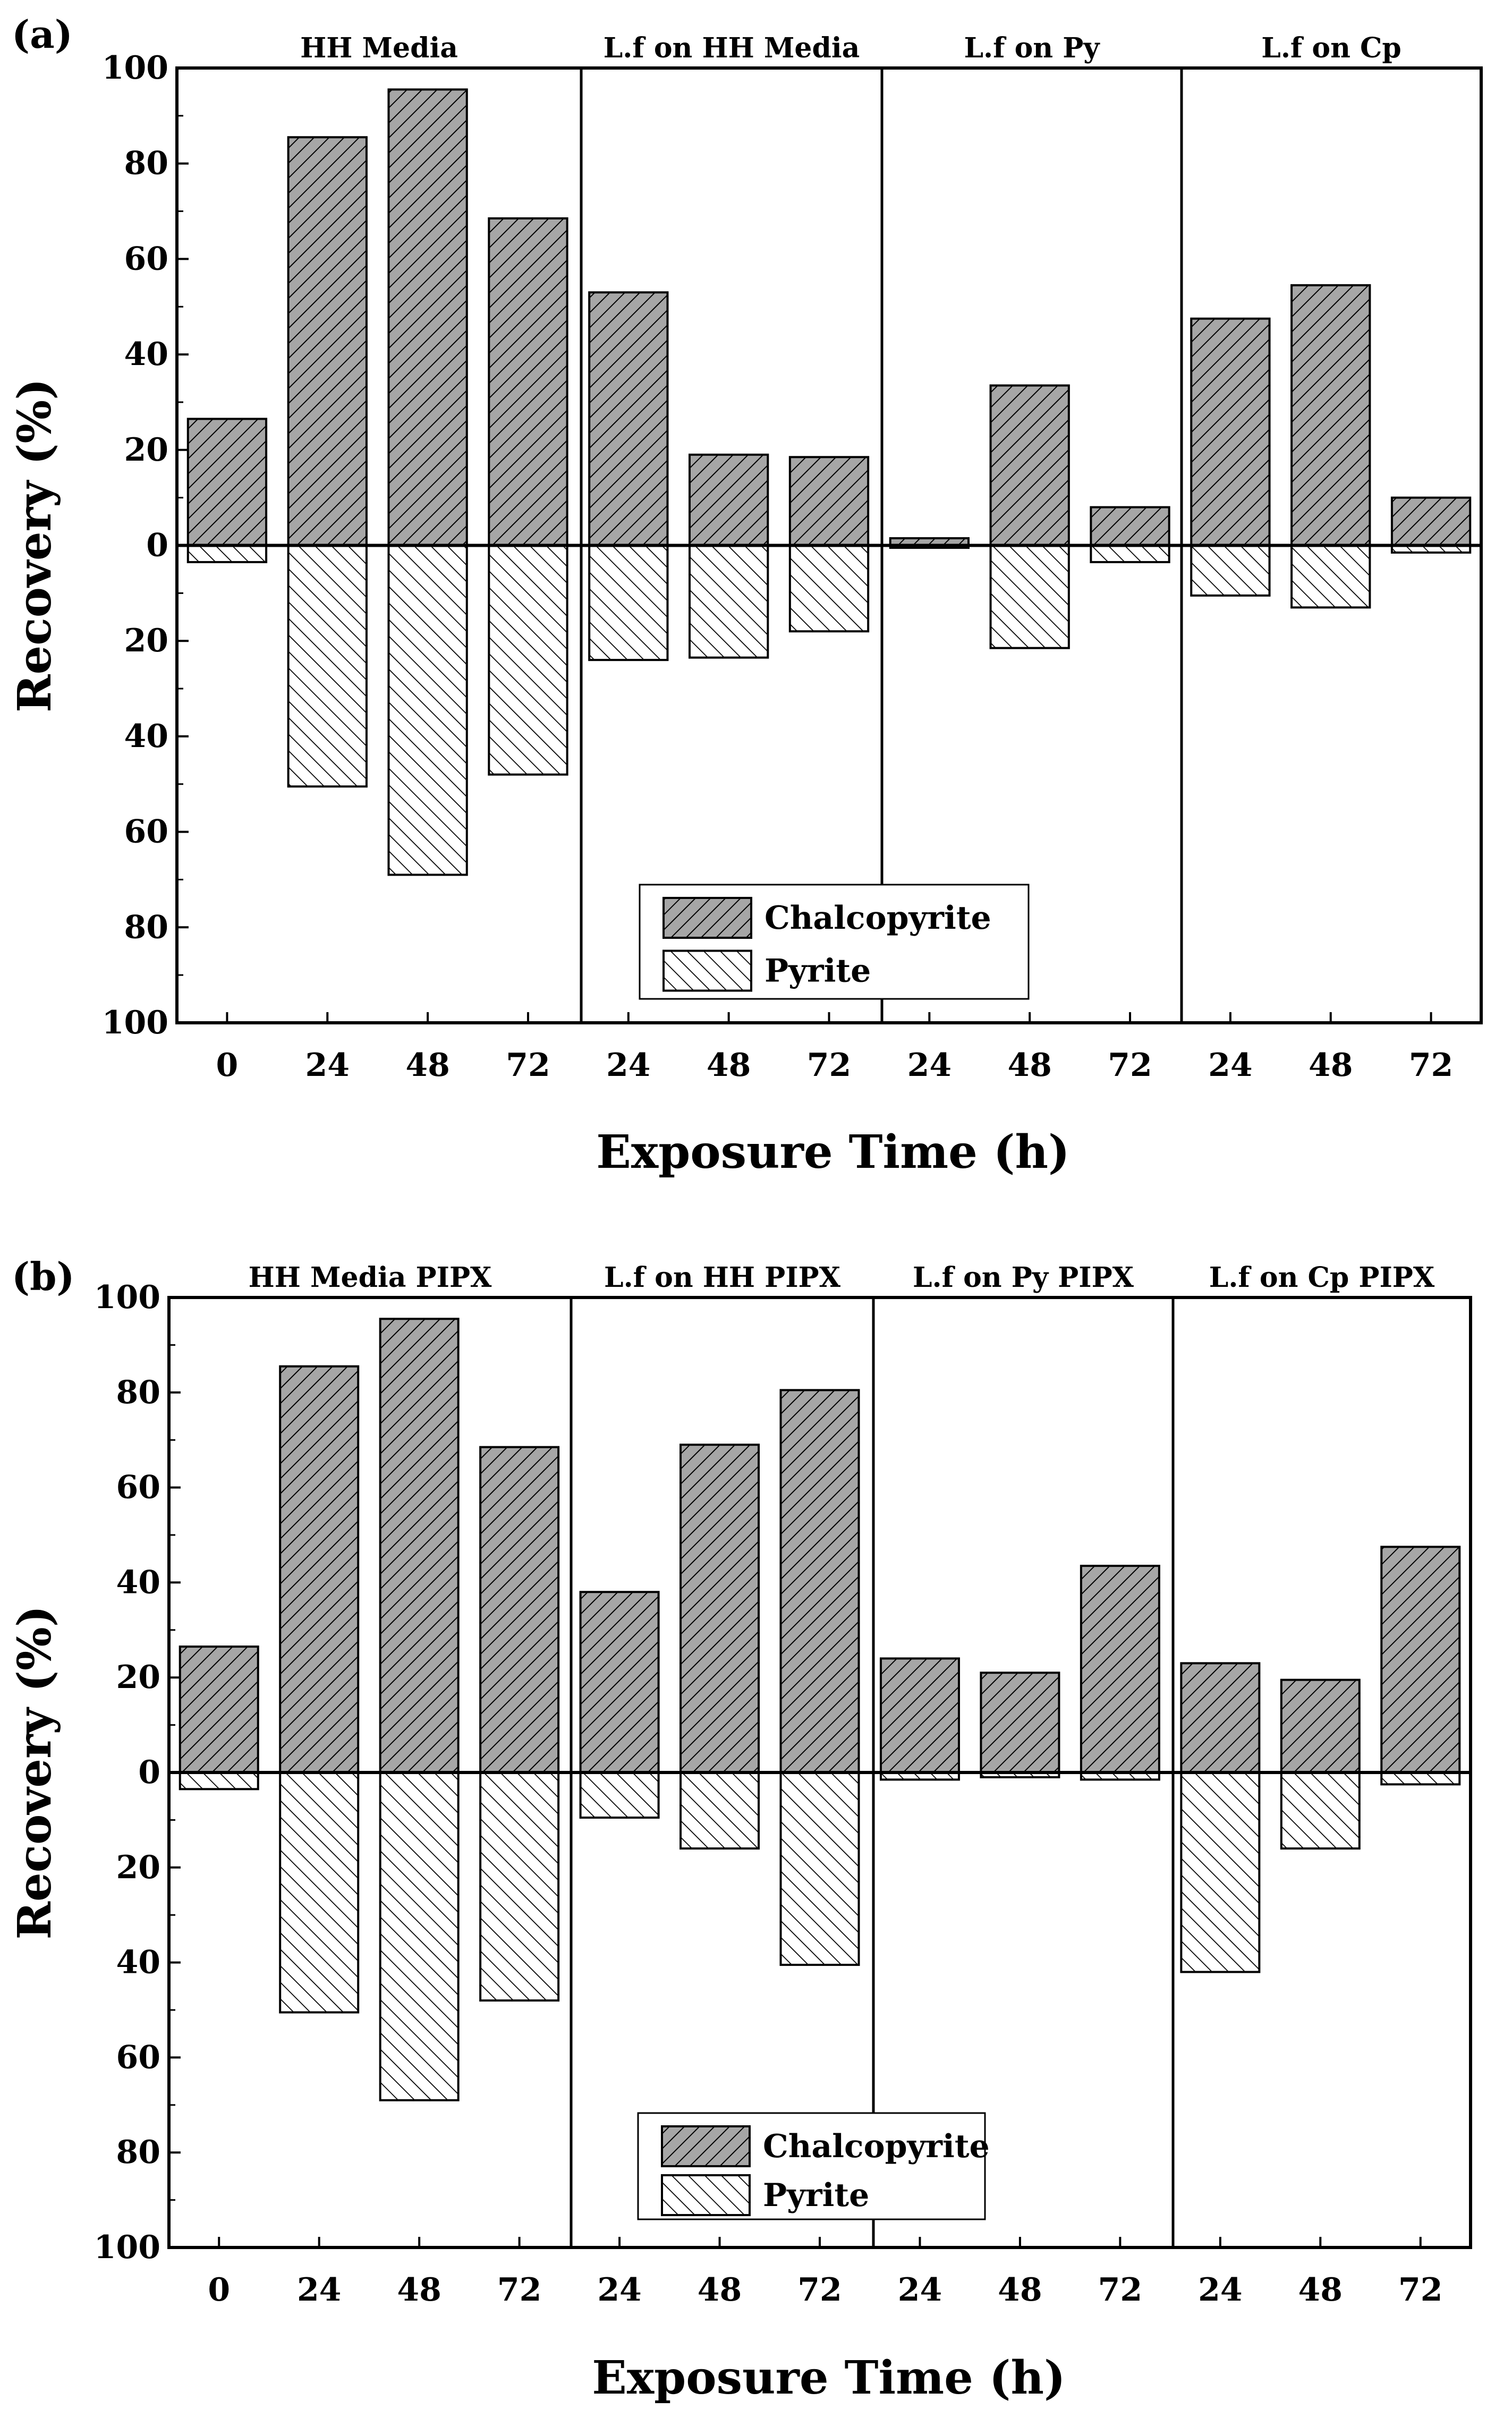 The height and width of the screenshot is (2409, 1512). What do you see at coordinates (1023, 1277) in the screenshot?
I see `section-title: L.f on Py PIPX` at bounding box center [1023, 1277].